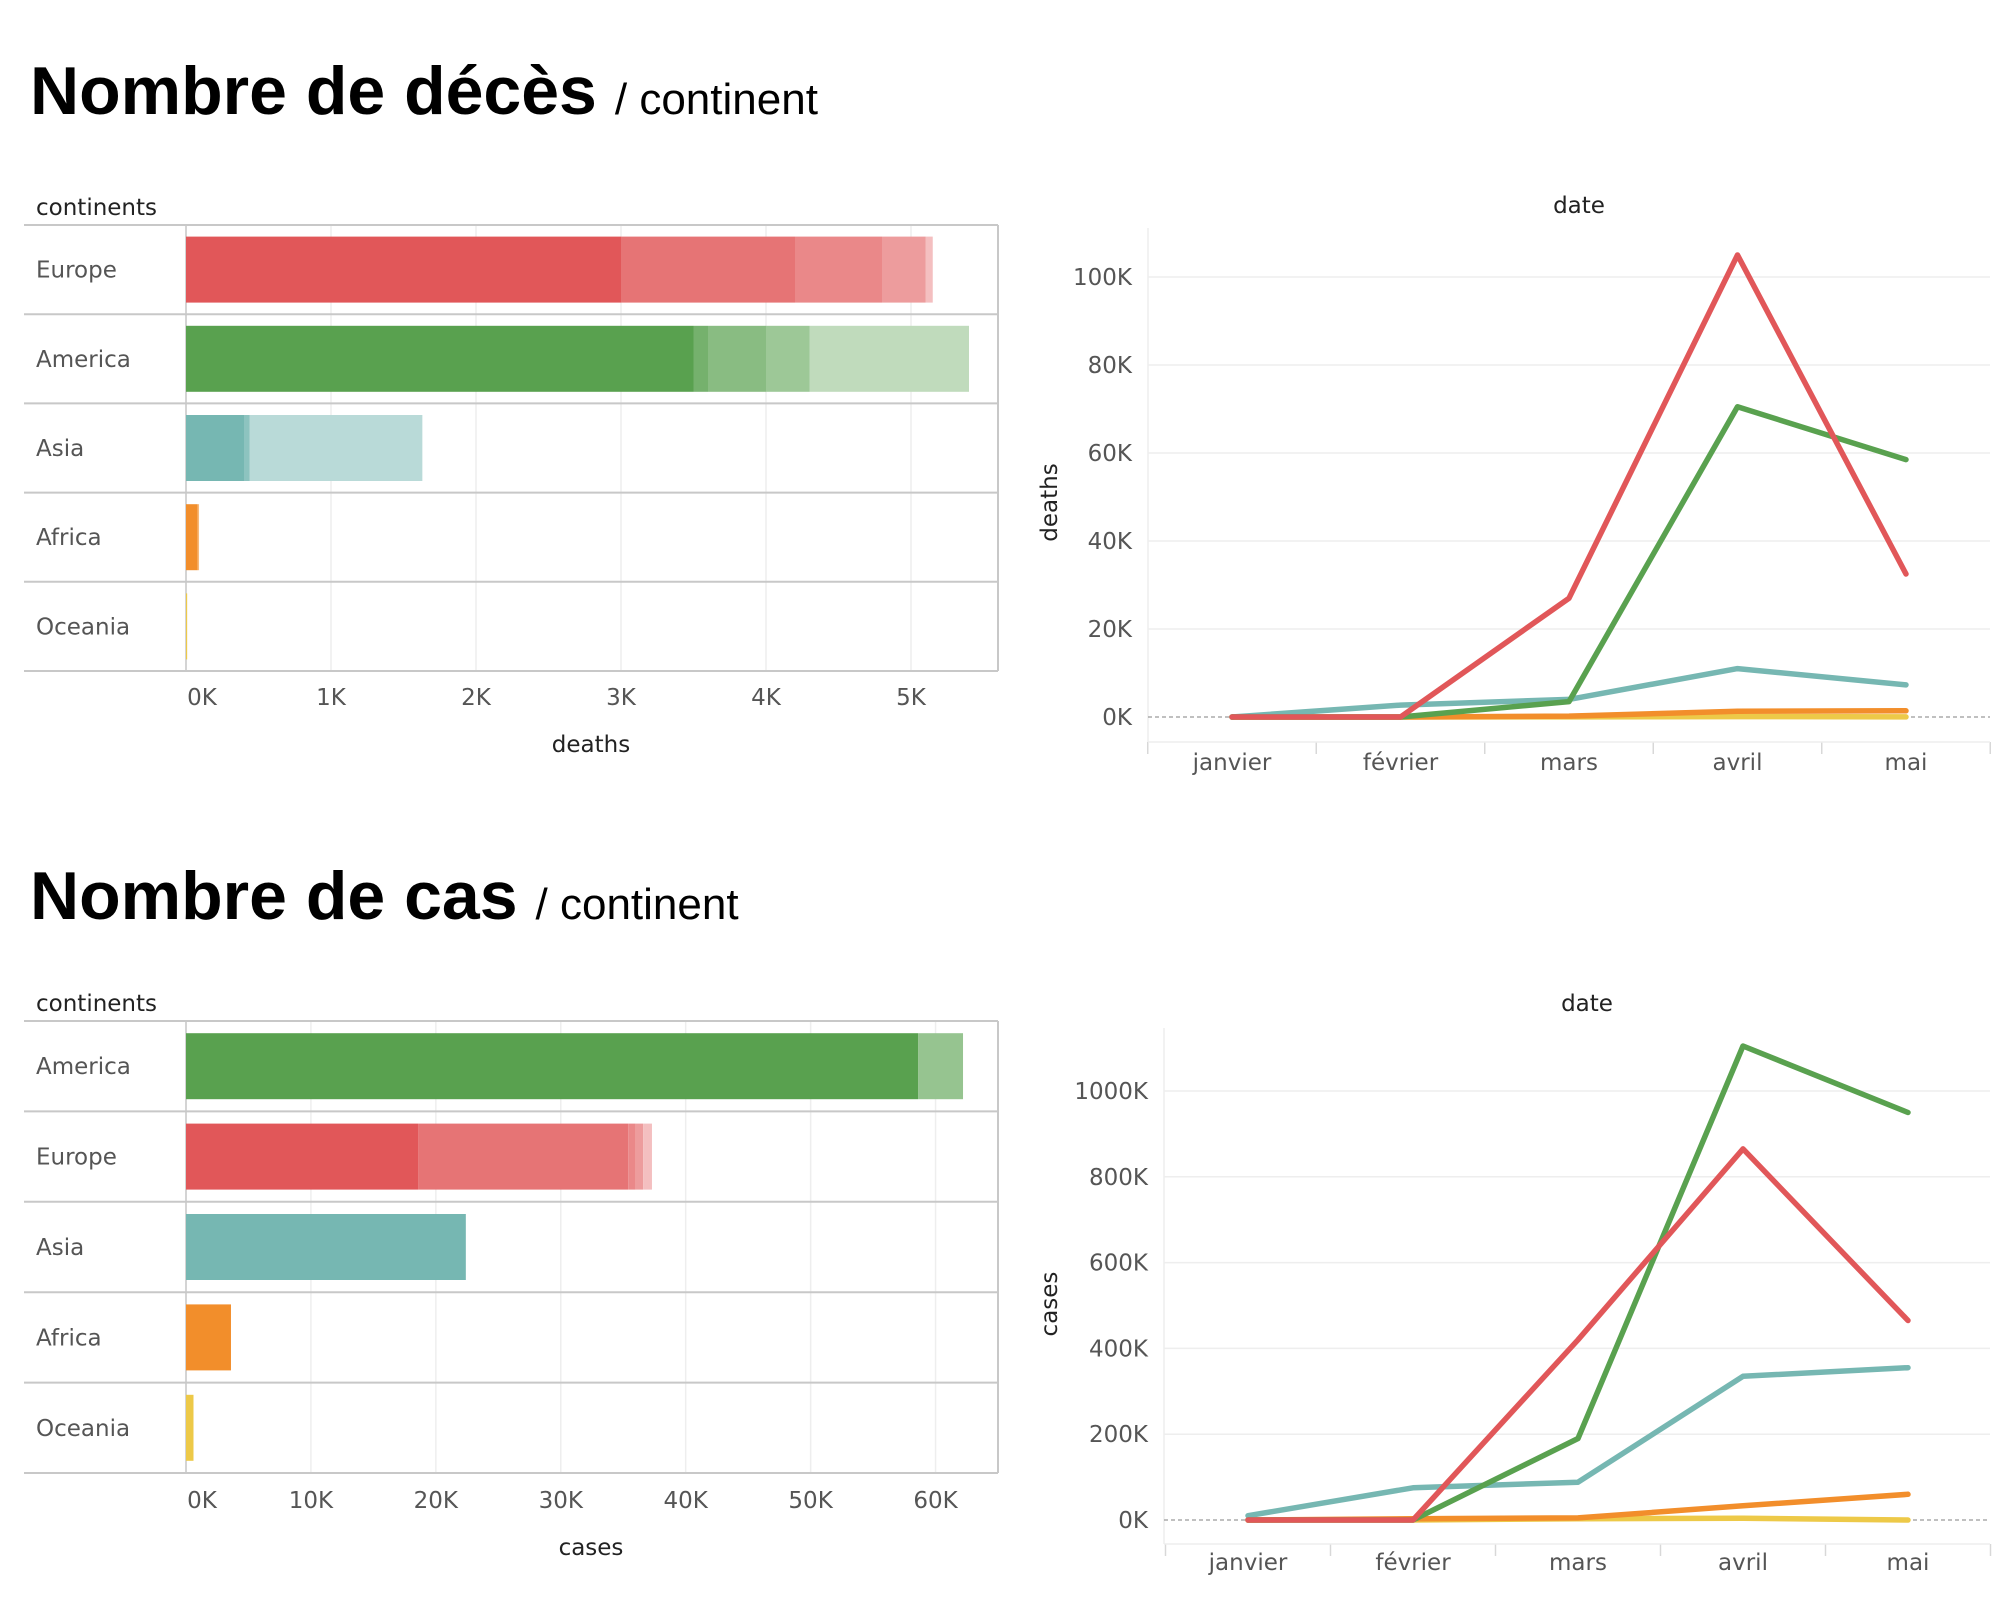 Image resolution: width=2000 pixels, height=1600 pixels. Describe the element at coordinates (1111, 1092) in the screenshot. I see `y-tick-label: 1000K` at that location.